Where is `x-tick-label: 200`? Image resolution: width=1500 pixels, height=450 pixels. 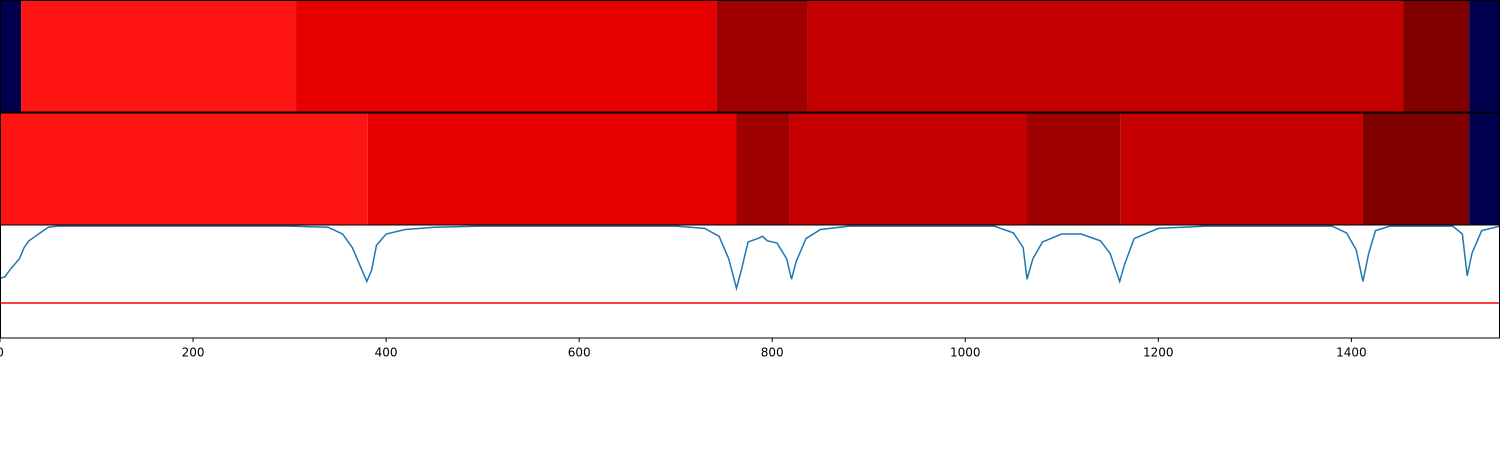 x-tick-label: 200 is located at coordinates (193, 353).